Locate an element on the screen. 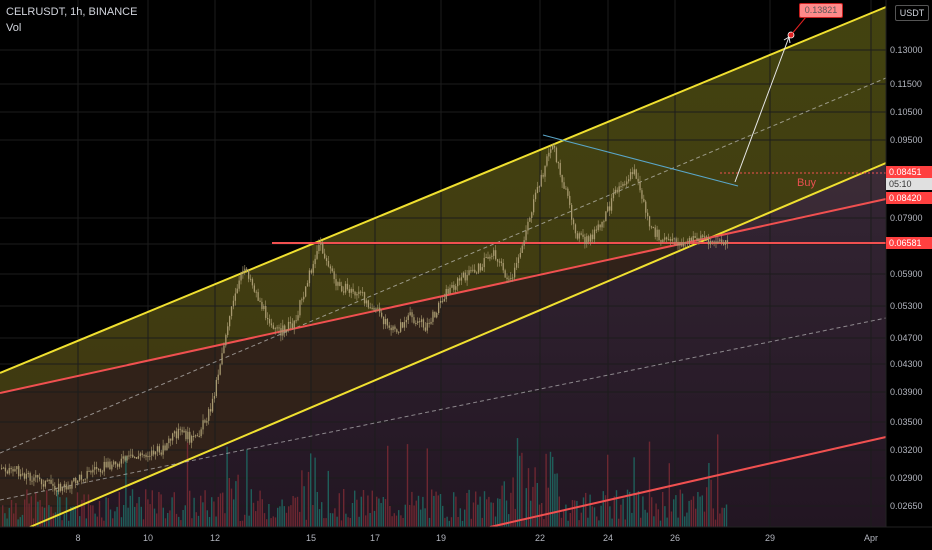 Image resolution: width=932 pixels, height=550 pixels. symbol-title: CELRUSDT, 1h, BINANCE is located at coordinates (72, 12).